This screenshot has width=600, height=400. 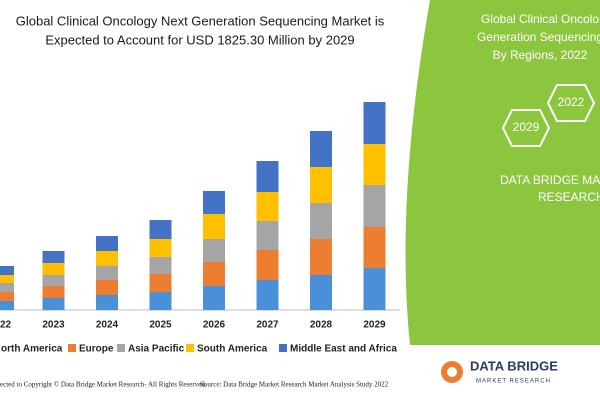 What do you see at coordinates (343, 349) in the screenshot?
I see `legend-label: Middle East and Africa` at bounding box center [343, 349].